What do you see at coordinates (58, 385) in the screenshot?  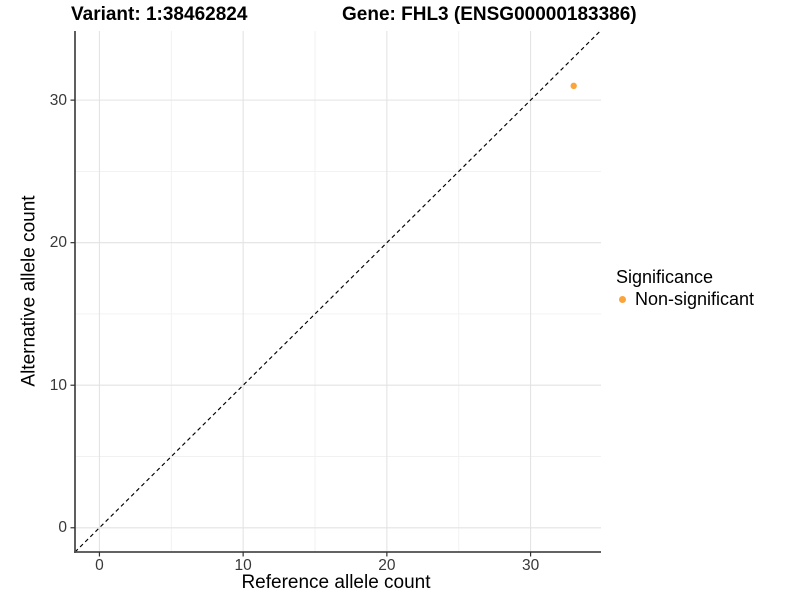 I see `y-tick-label: 10` at bounding box center [58, 385].